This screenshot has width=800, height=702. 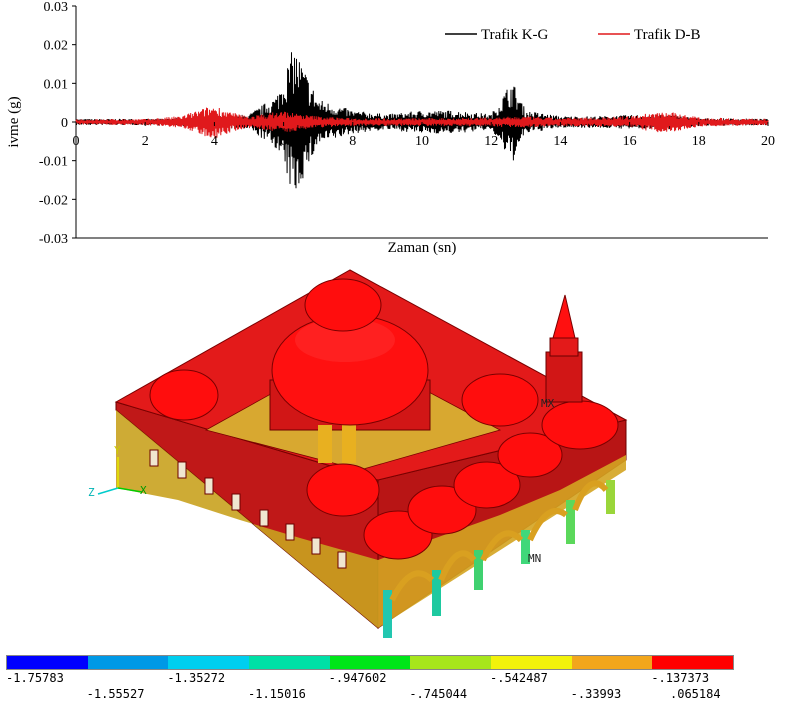 What do you see at coordinates (422, 141) in the screenshot?
I see `x-tick-label: 10` at bounding box center [422, 141].